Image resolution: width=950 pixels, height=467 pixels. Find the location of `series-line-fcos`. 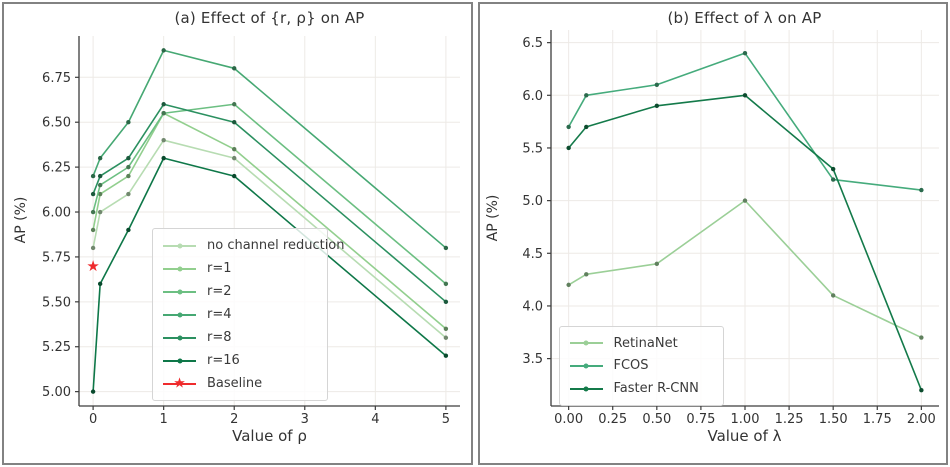

series-line-fcos is located at coordinates (744, 121).